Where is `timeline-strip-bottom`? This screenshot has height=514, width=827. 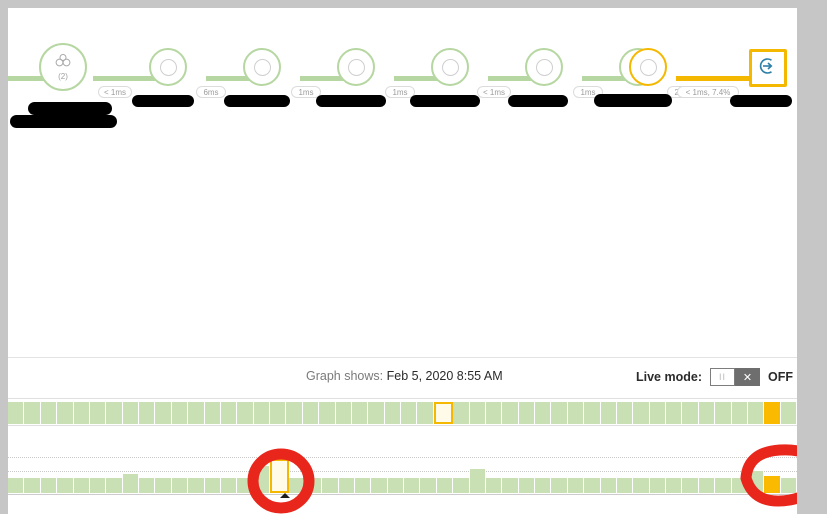
timeline-strip-bottom is located at coordinates (402, 481).